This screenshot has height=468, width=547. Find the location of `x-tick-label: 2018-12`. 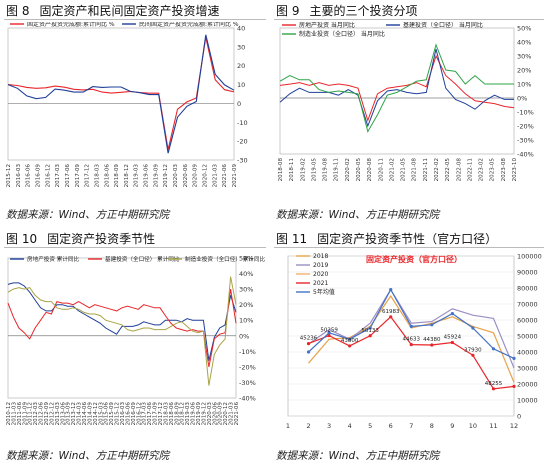

x-tick-label: 2018-12 is located at coordinates (127, 175).